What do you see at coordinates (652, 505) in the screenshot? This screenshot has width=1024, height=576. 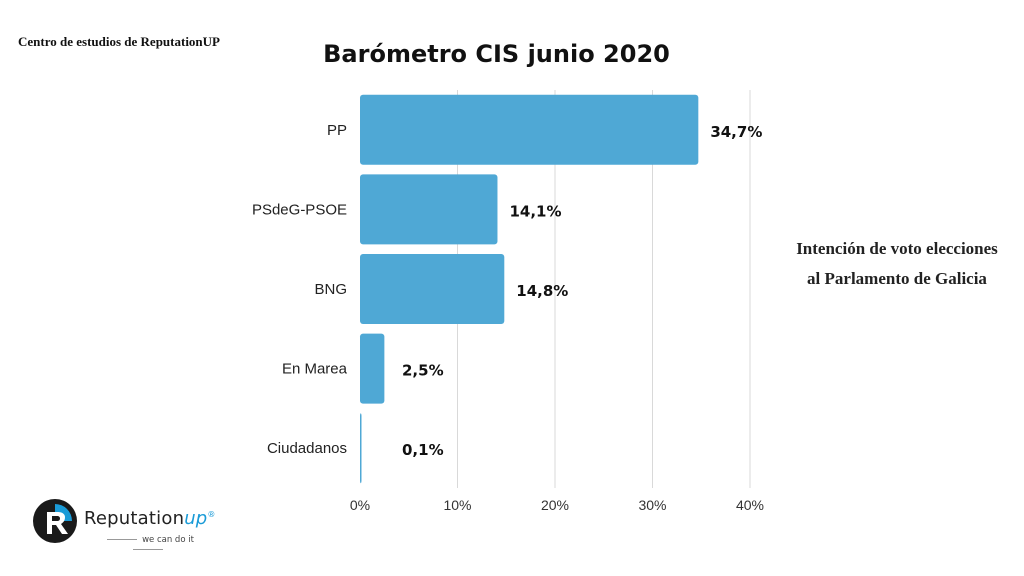 I see `x-tick-label: 30%` at bounding box center [652, 505].